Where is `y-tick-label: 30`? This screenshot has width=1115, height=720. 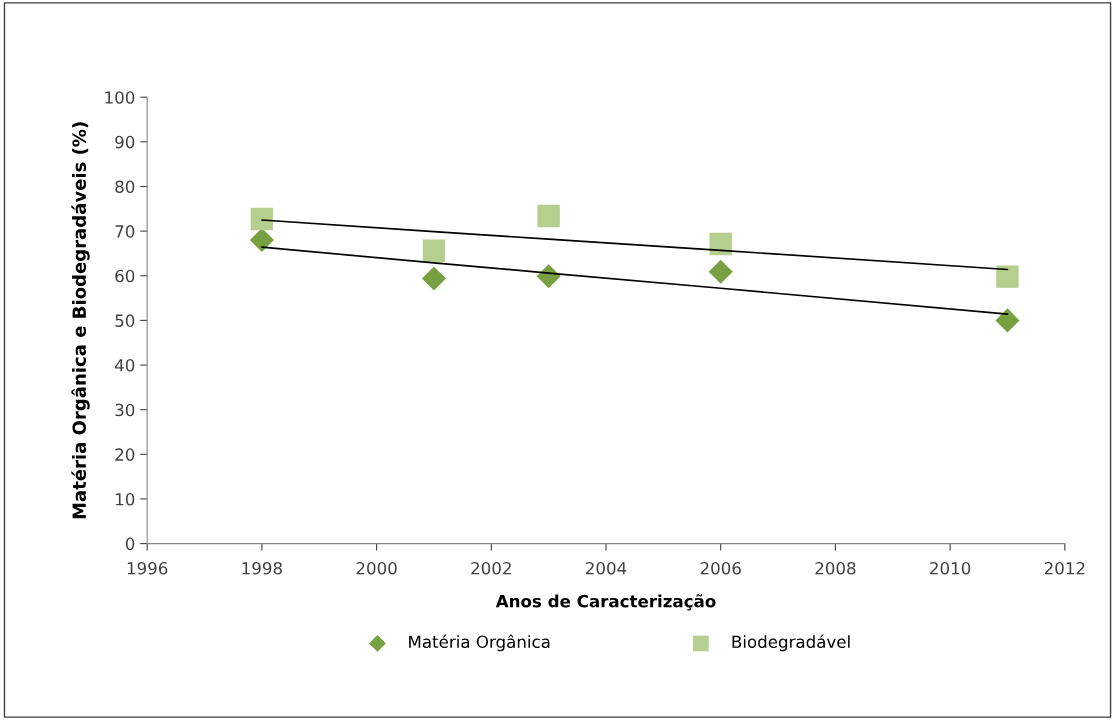 y-tick-label: 30 is located at coordinates (125, 410).